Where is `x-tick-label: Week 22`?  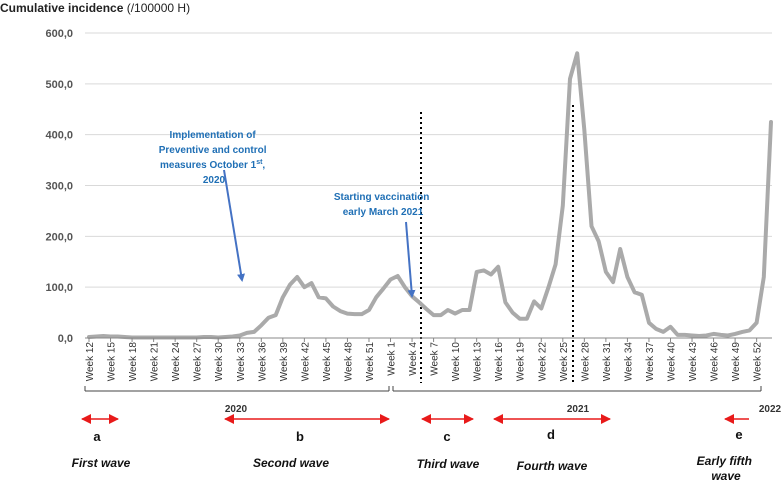
x-tick-label: Week 22 is located at coordinates (542, 362).